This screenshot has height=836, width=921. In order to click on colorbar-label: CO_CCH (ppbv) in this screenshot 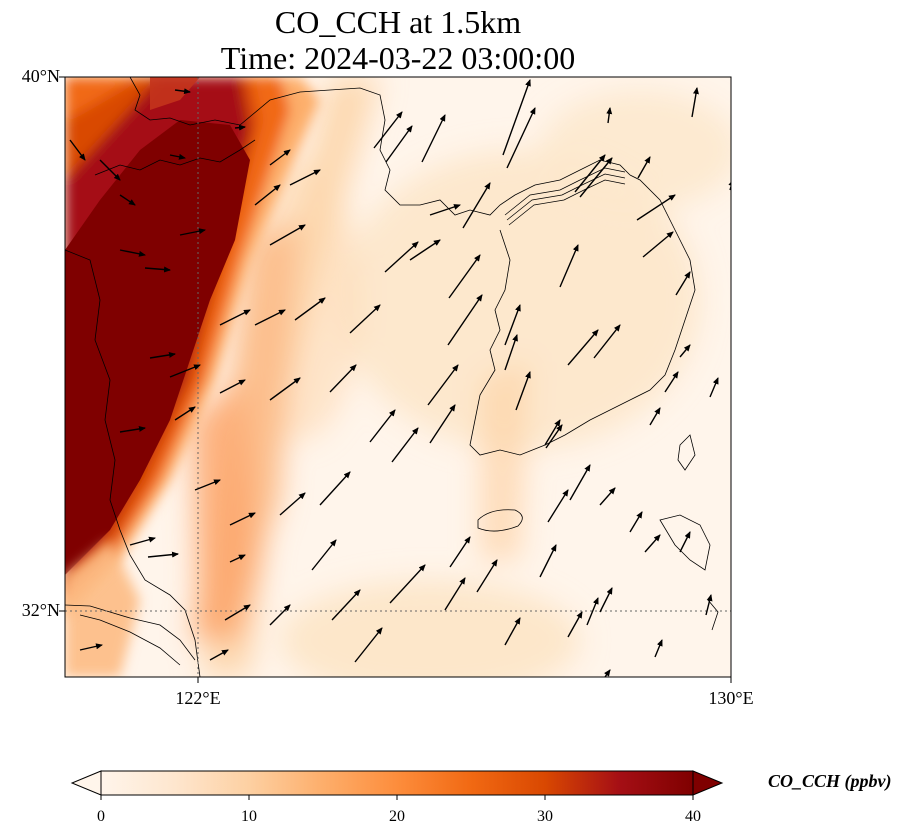, I will do `click(830, 781)`.